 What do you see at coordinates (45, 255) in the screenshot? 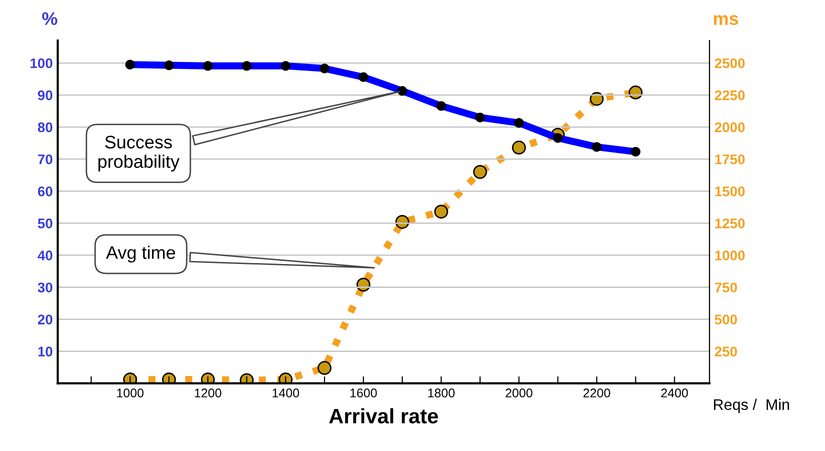
I see `y-tick-label: 40` at bounding box center [45, 255].